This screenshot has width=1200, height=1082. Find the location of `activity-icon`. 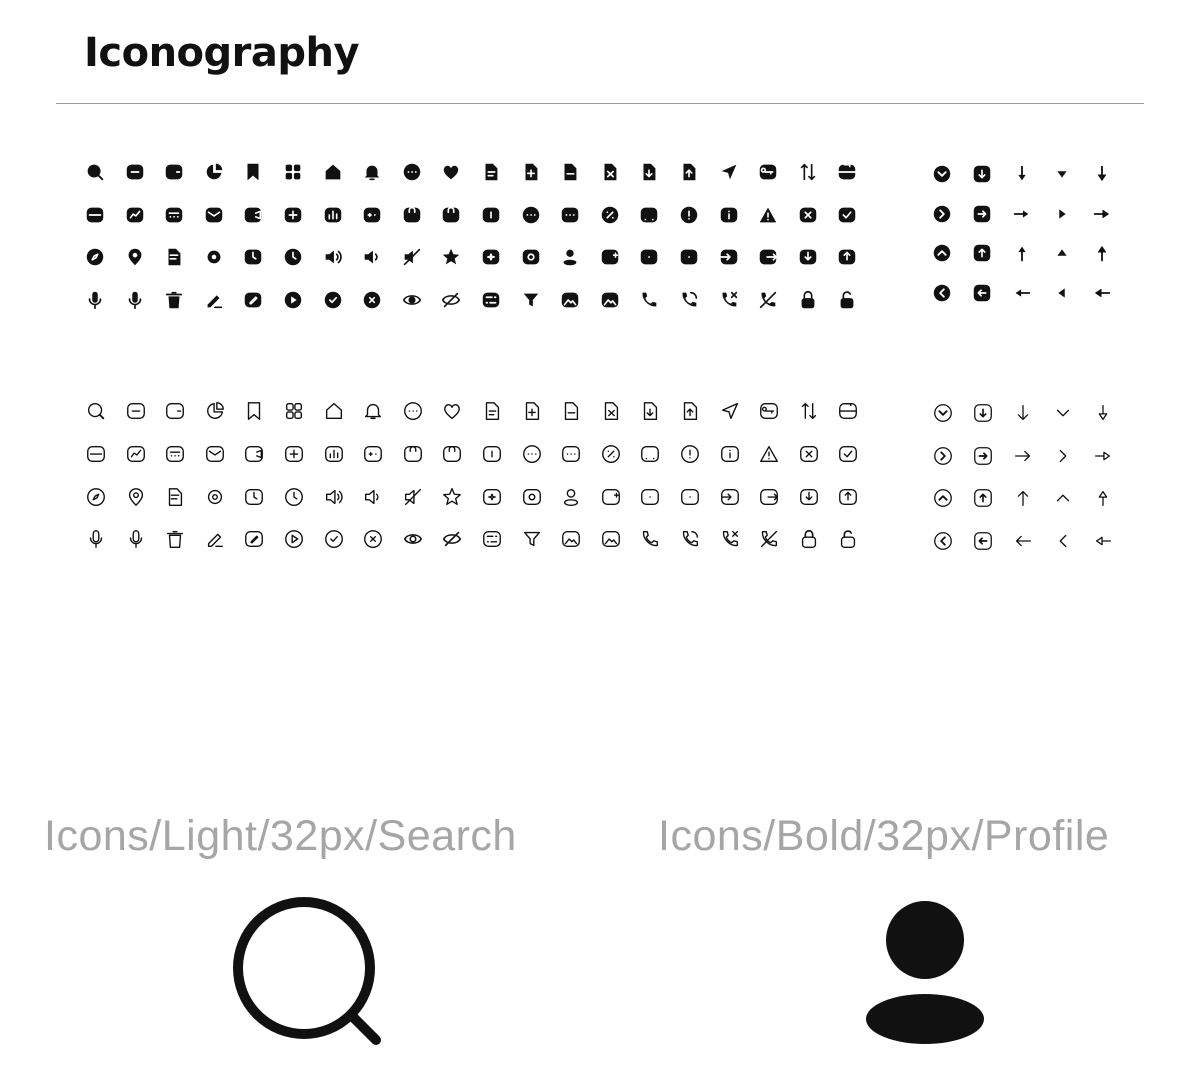

activity-icon is located at coordinates (135, 215).